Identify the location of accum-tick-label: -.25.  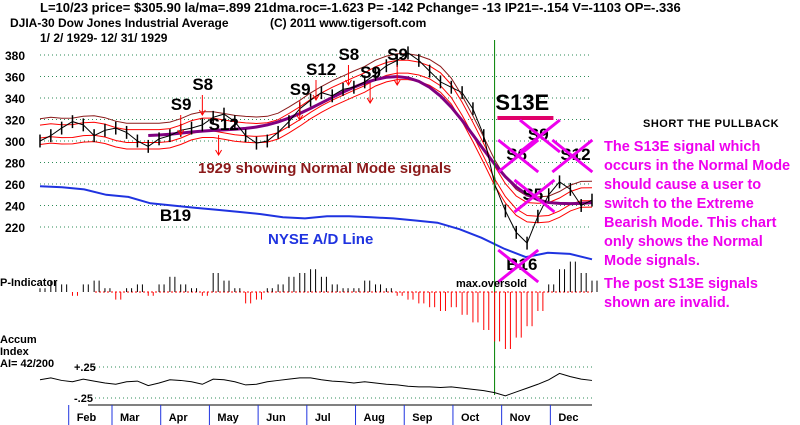
(83, 399).